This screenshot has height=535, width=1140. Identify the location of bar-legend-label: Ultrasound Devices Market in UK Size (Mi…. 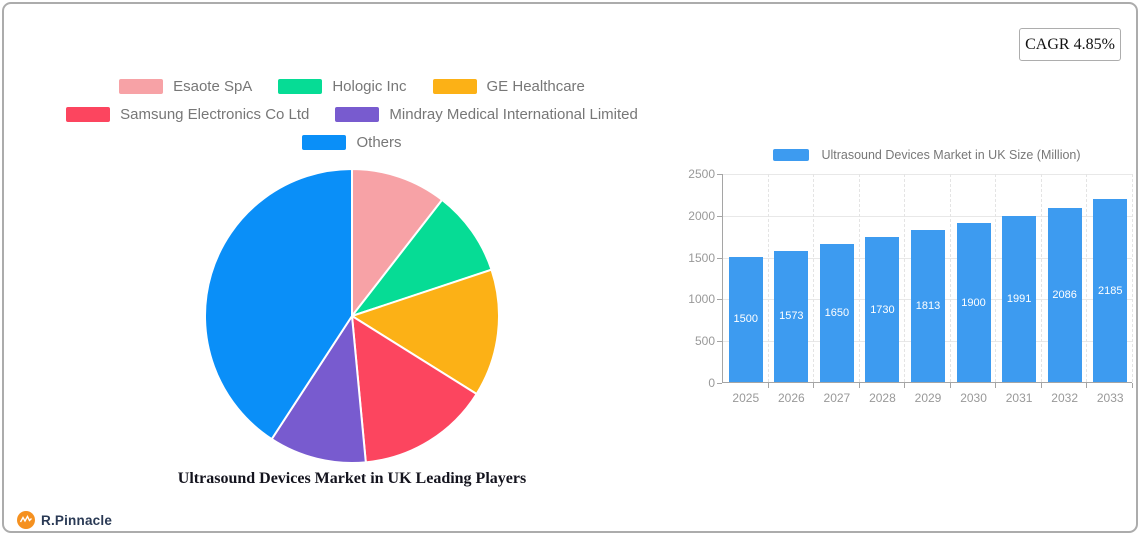
(951, 155).